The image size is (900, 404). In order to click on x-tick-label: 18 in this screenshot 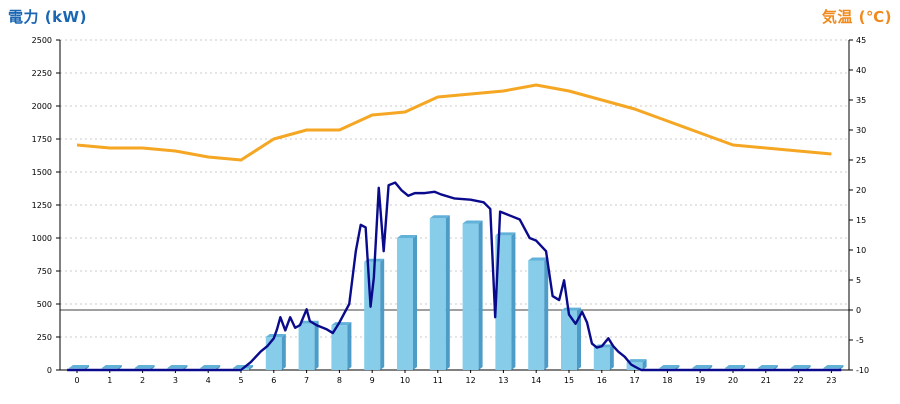, I will do `click(667, 380)`.